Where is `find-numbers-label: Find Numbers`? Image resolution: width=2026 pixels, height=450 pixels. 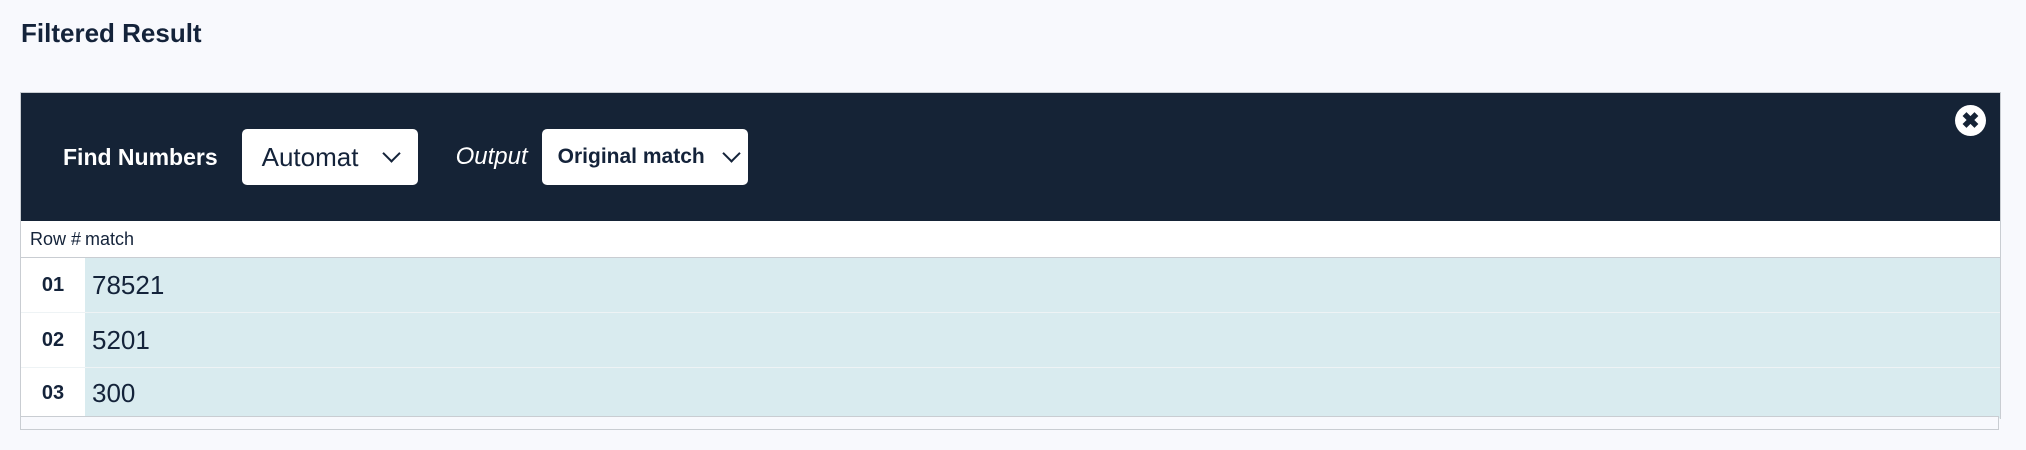
find-numbers-label: Find Numbers is located at coordinates (140, 156).